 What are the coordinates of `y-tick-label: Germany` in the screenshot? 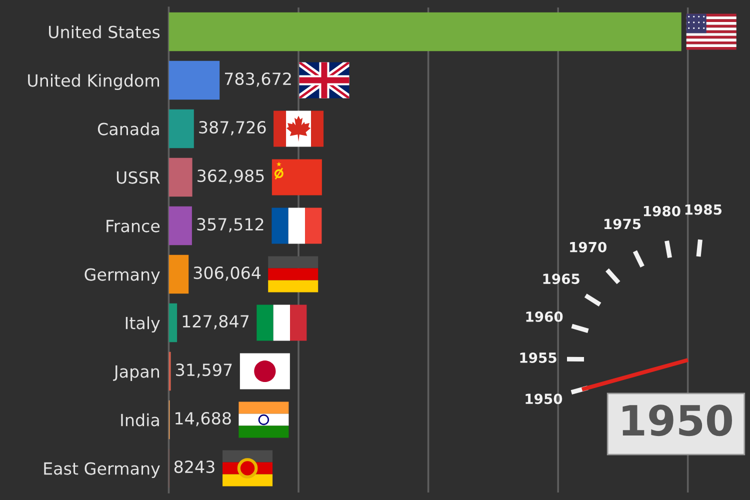 It's located at (122, 276).